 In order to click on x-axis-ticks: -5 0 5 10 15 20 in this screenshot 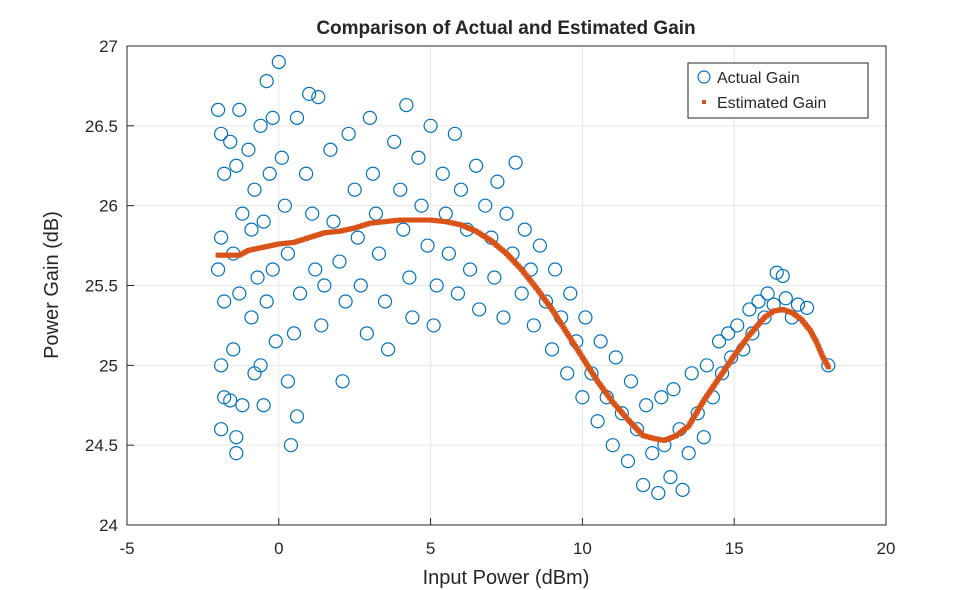, I will do `click(507, 538)`.